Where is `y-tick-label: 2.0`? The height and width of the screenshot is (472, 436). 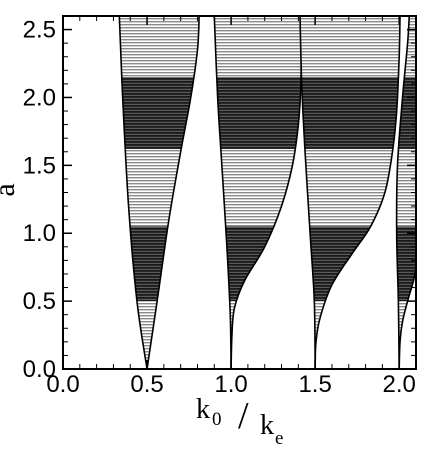 y-tick-label: 2.0 is located at coordinates (39, 97).